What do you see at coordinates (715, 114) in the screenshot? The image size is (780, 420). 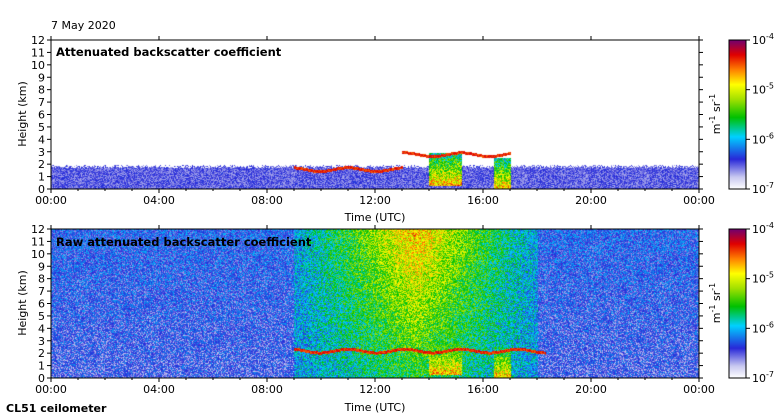 I see `colorbar-label-top: m-1 sr-1` at bounding box center [715, 114].